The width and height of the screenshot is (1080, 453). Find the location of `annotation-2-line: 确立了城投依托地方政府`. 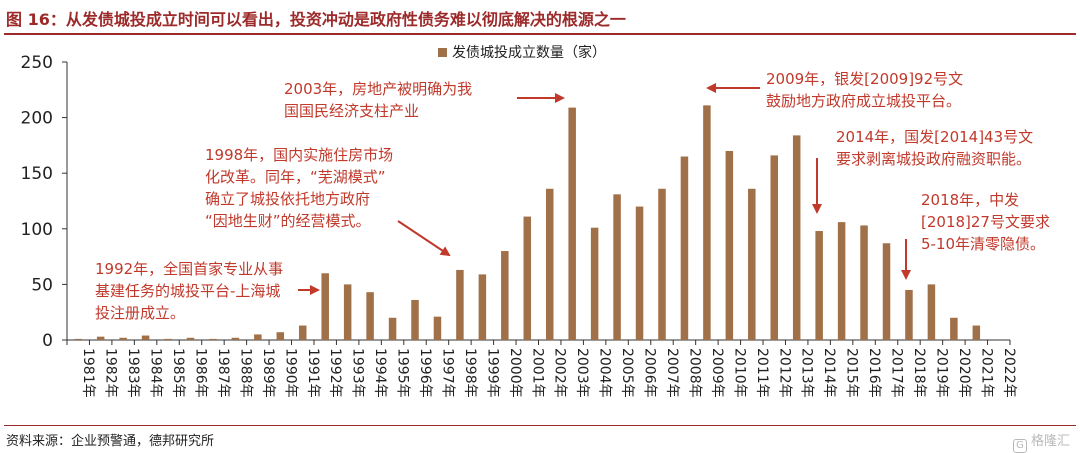

annotation-2-line: 确立了城投依托地方政府 is located at coordinates (287, 199).